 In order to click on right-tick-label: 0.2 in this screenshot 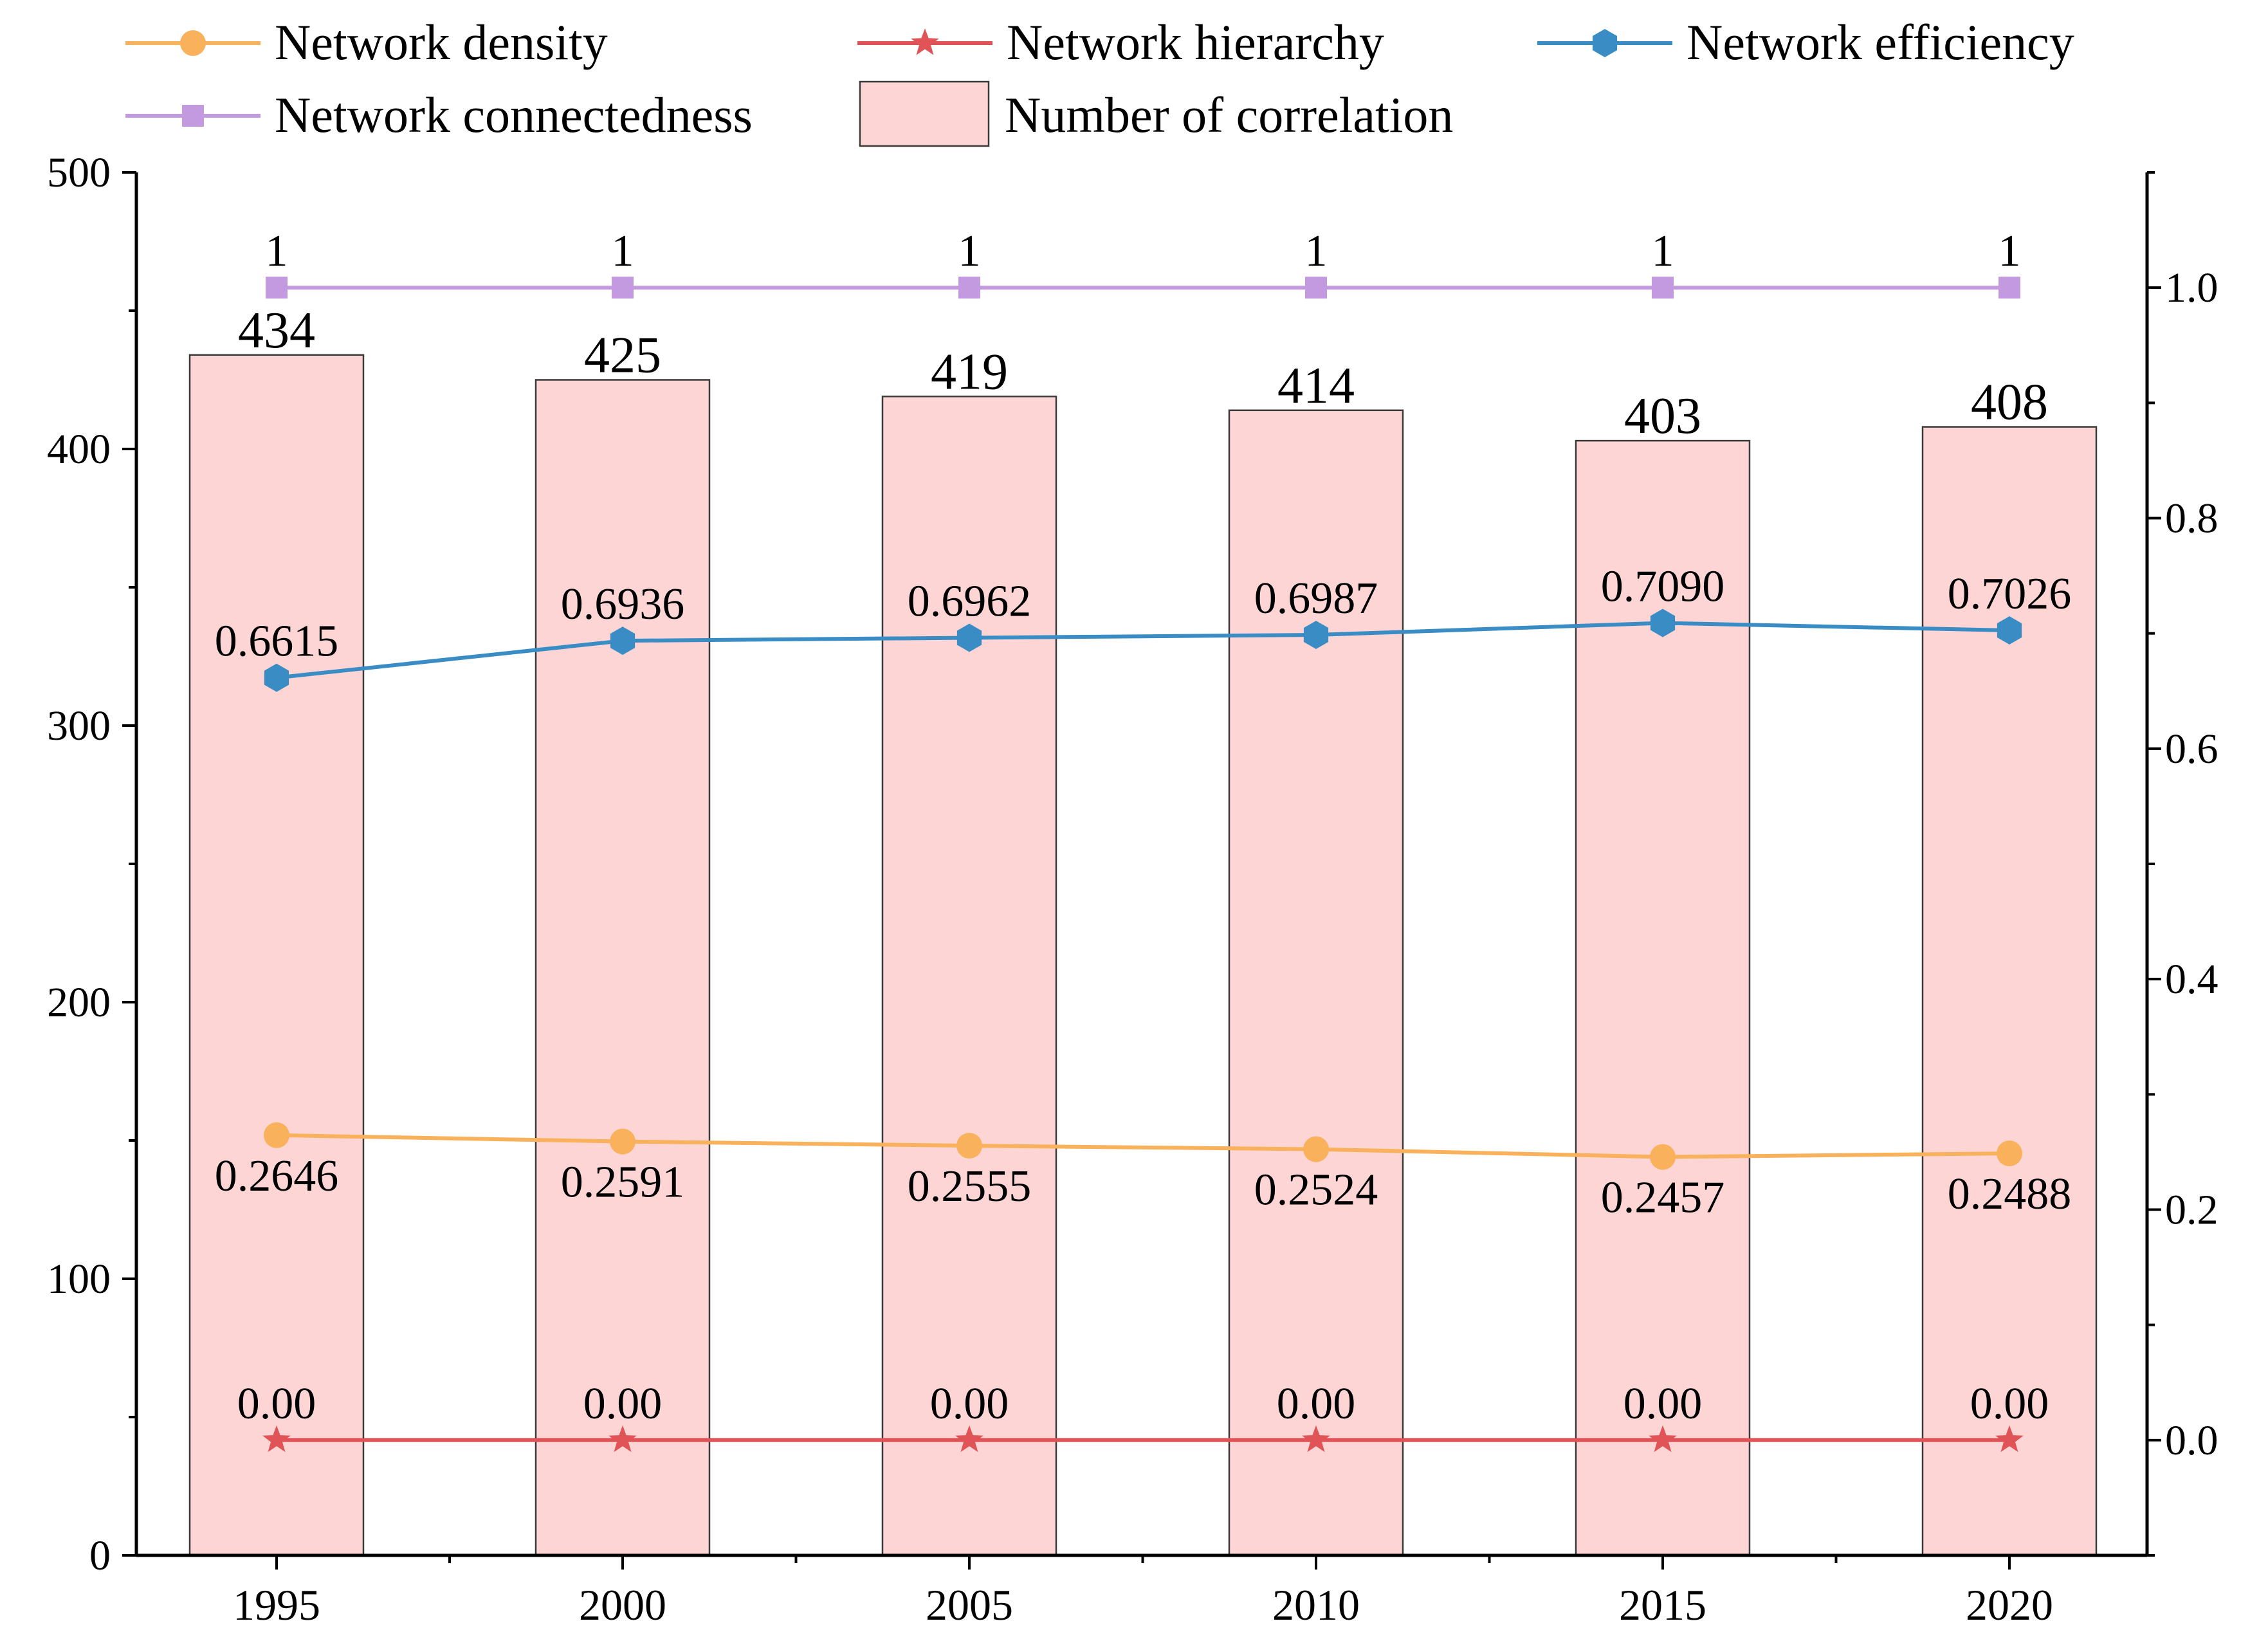, I will do `click(2191, 1210)`.